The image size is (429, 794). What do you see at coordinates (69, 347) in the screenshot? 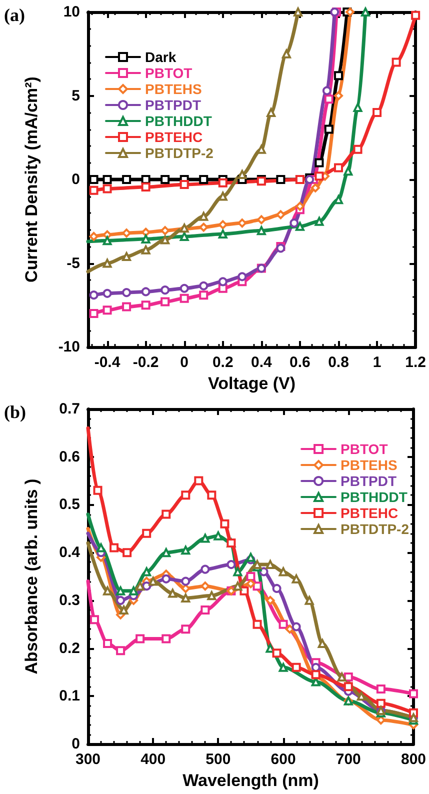
I see `y-tick-label: -10` at bounding box center [69, 347].